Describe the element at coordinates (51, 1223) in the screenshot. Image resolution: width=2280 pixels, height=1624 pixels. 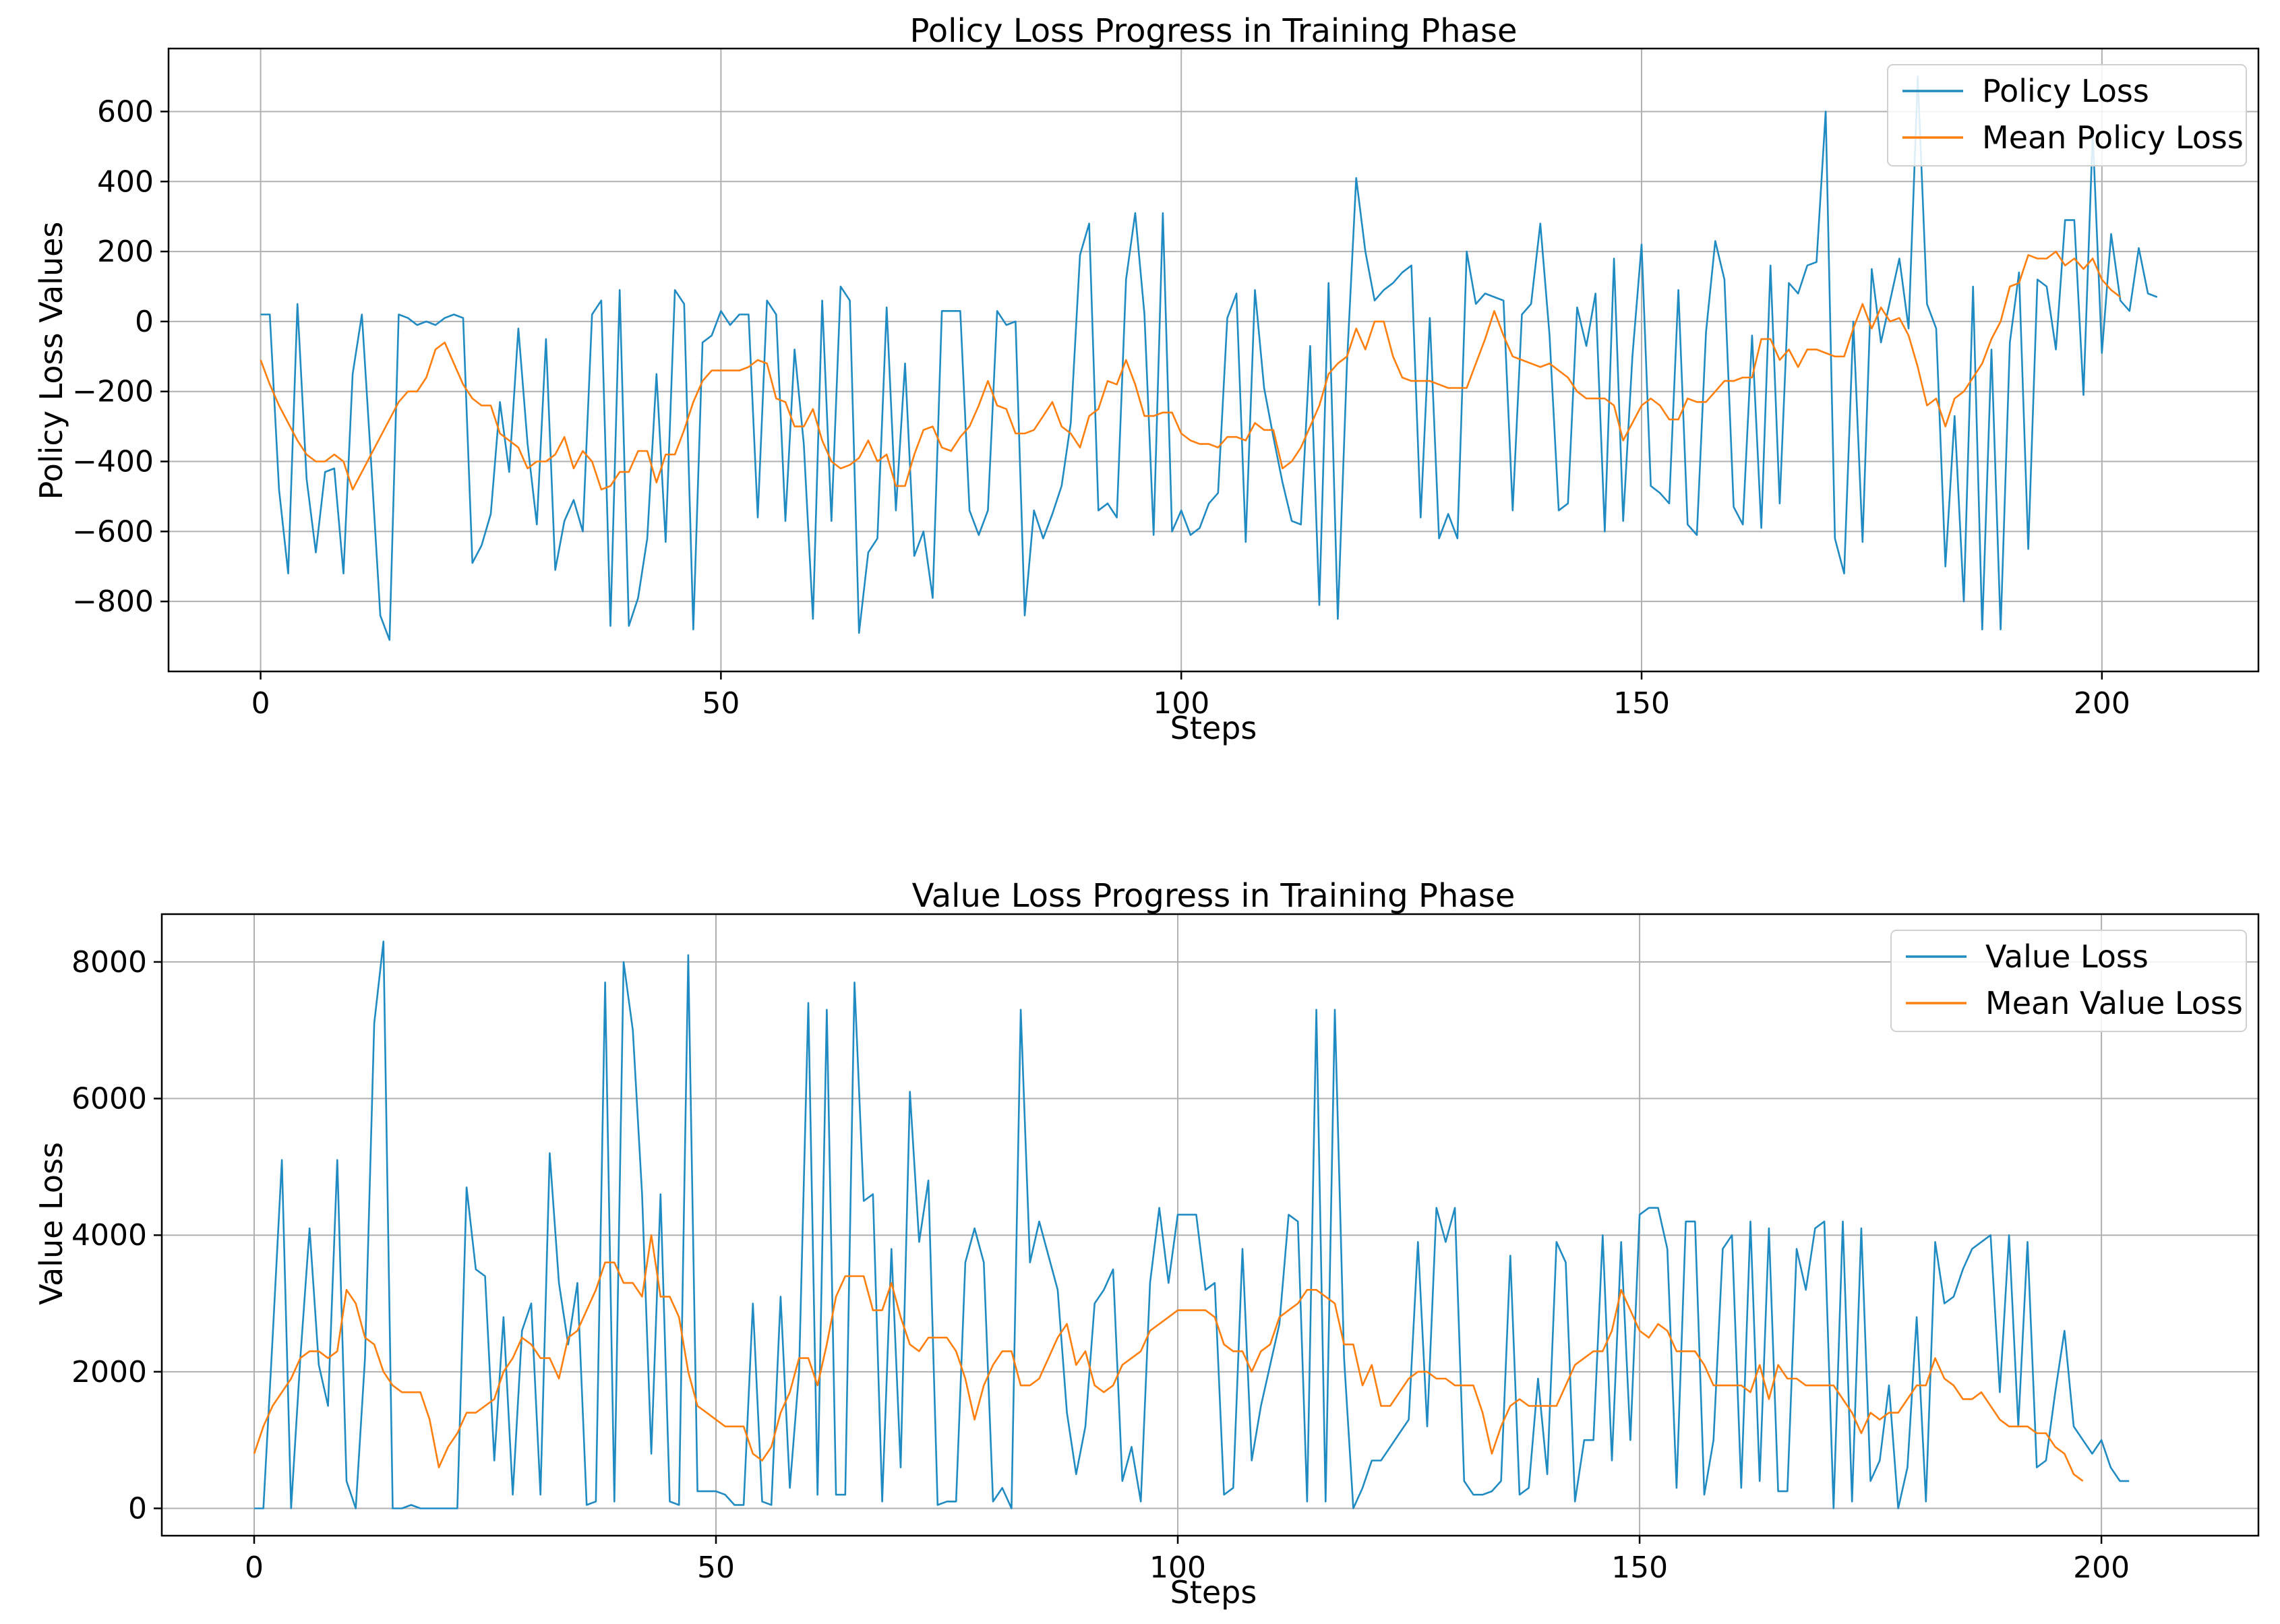
I see `y-axis-label: Value Loss` at that location.